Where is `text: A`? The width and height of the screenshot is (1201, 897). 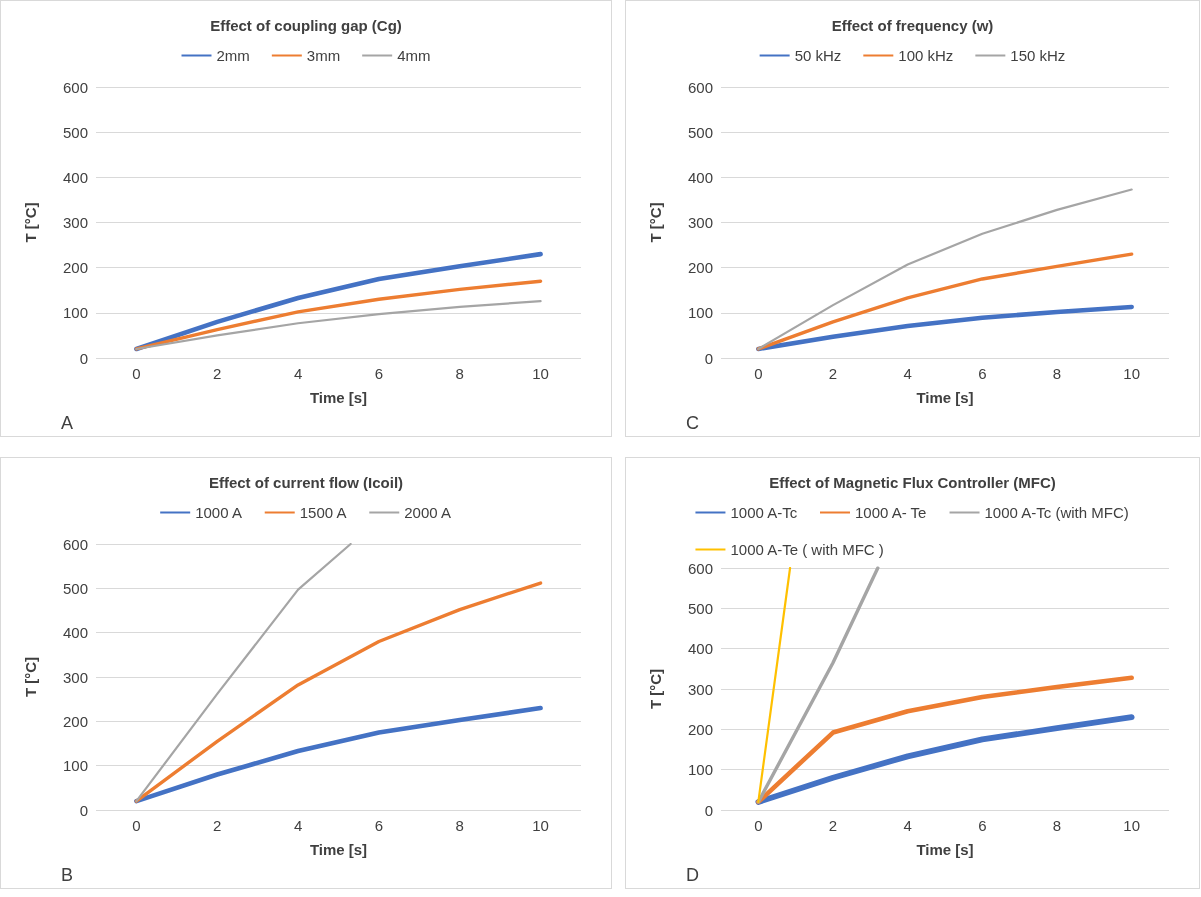
text: A is located at coordinates (67, 423).